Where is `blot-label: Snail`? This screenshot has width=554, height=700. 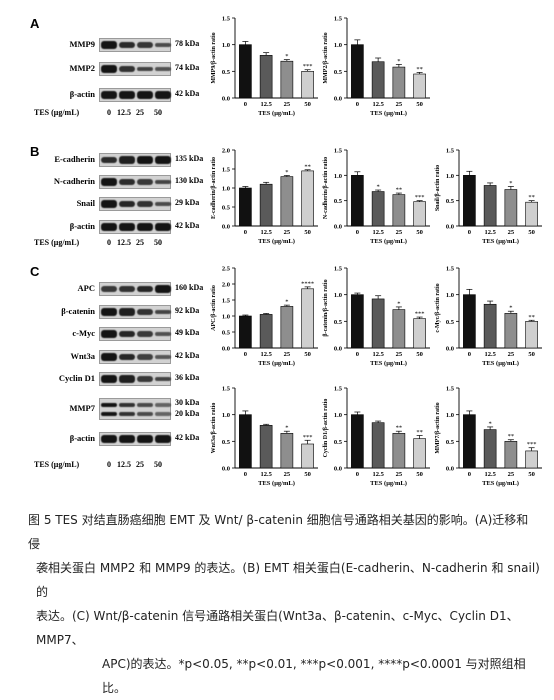
blot-label: Snail is located at coordinates (85, 203).